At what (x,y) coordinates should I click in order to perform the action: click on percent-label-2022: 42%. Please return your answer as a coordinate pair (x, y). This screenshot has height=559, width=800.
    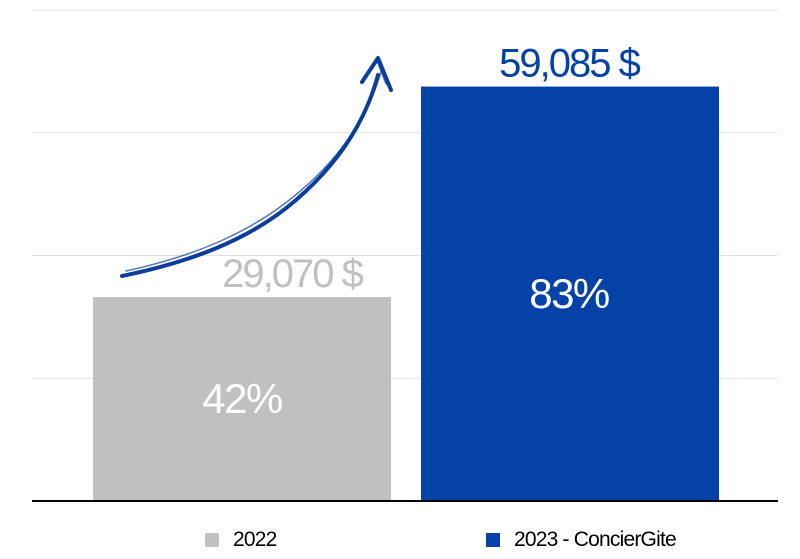
    Looking at the image, I should click on (242, 398).